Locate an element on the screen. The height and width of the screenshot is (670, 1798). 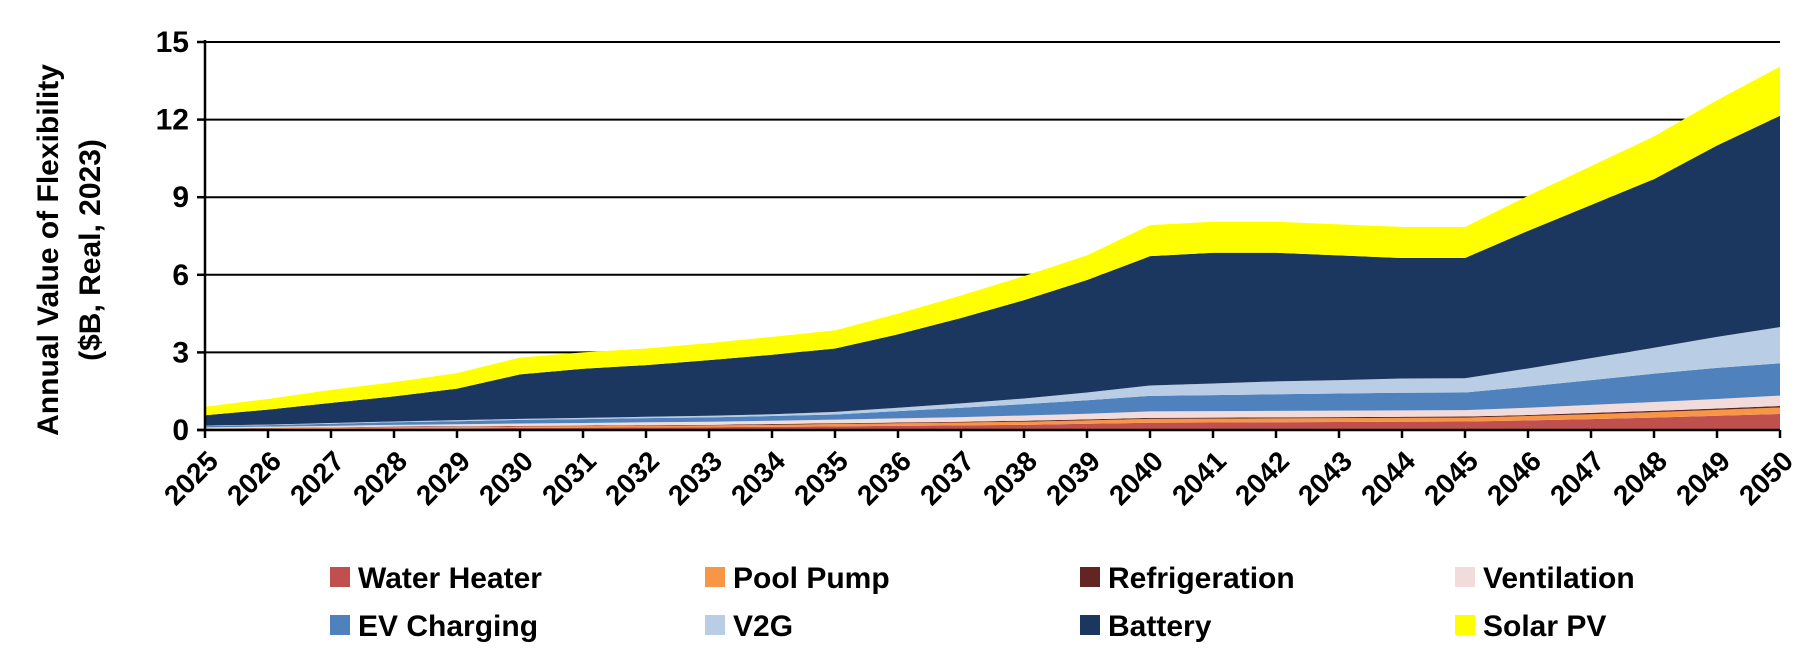
area-pool-pump is located at coordinates (992, 418).